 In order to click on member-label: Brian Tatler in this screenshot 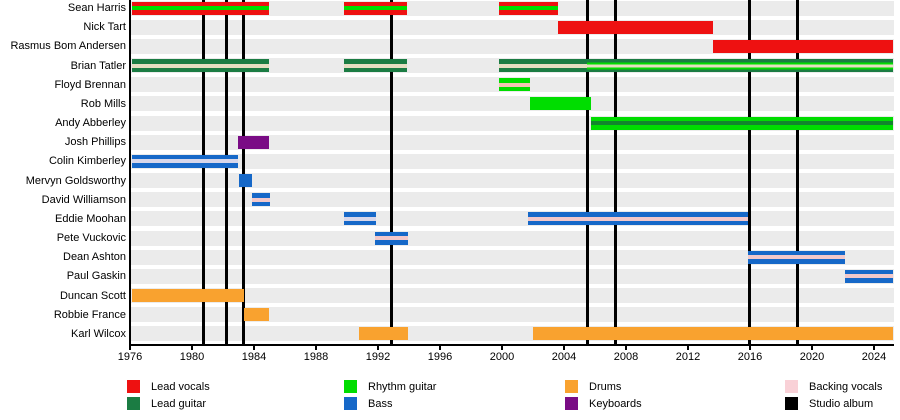, I will do `click(98, 65)`.